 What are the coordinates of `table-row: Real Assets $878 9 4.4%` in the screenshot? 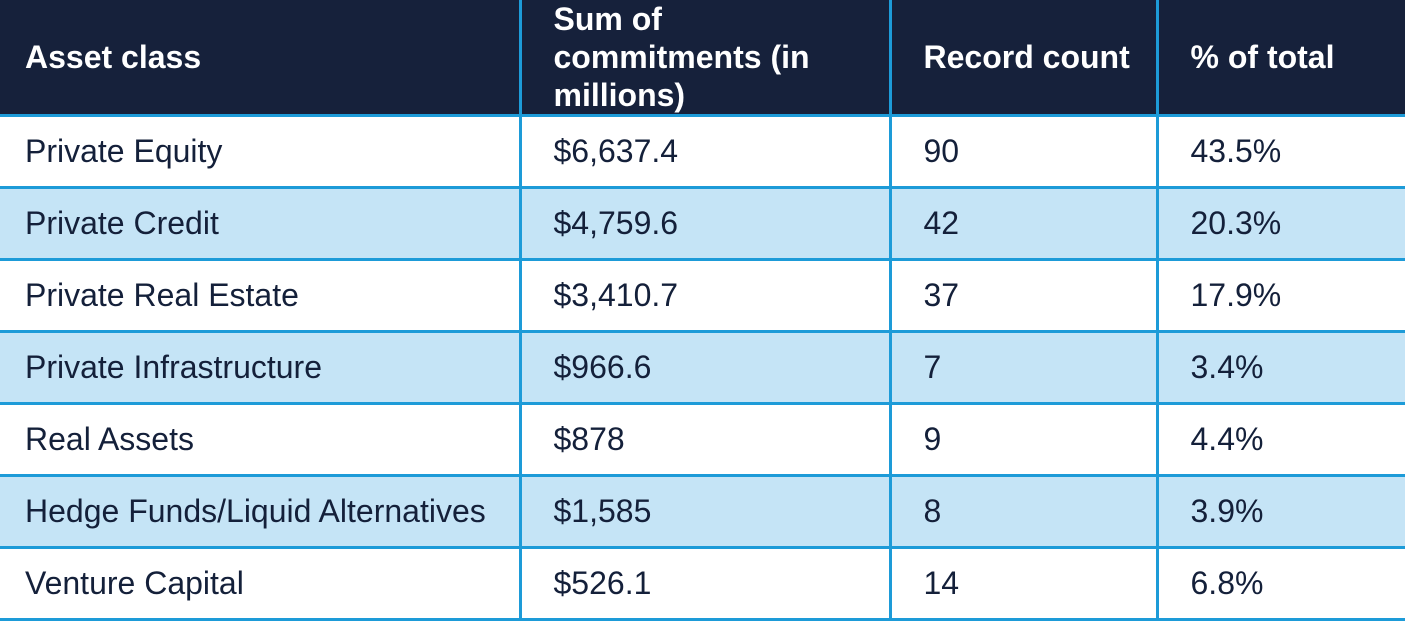 It's located at (702, 440).